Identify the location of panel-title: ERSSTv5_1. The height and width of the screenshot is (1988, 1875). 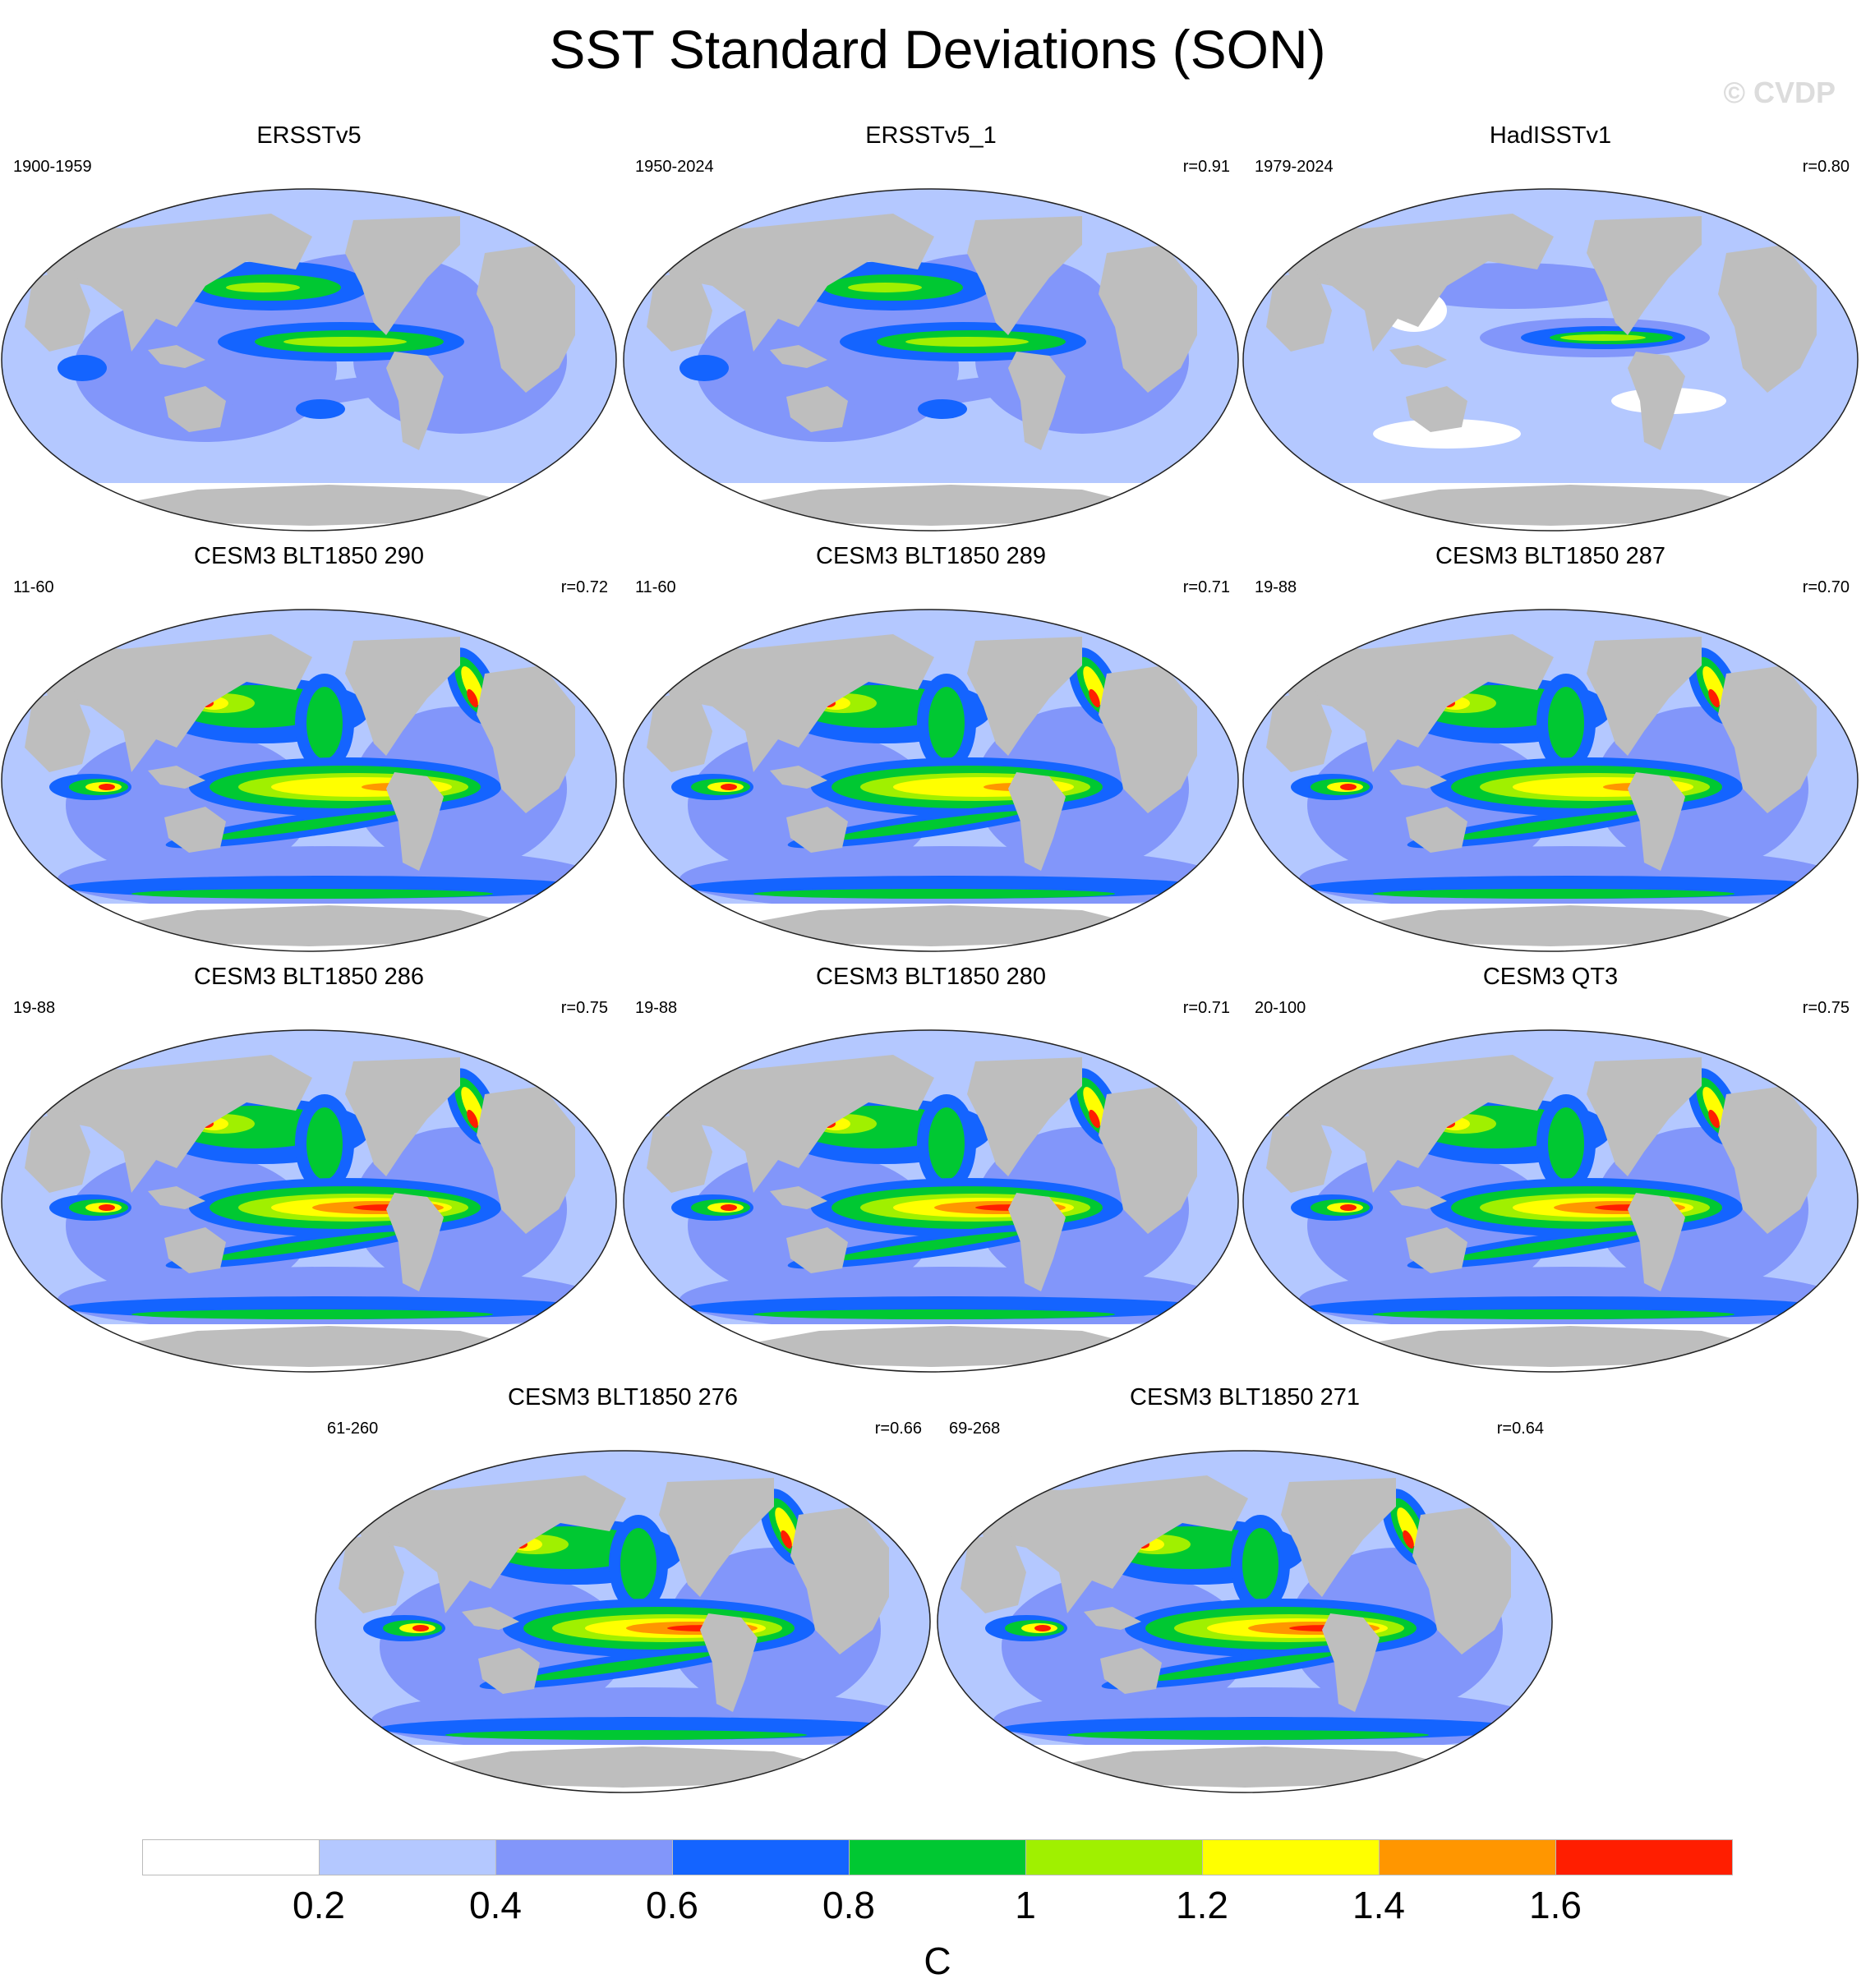
(931, 135).